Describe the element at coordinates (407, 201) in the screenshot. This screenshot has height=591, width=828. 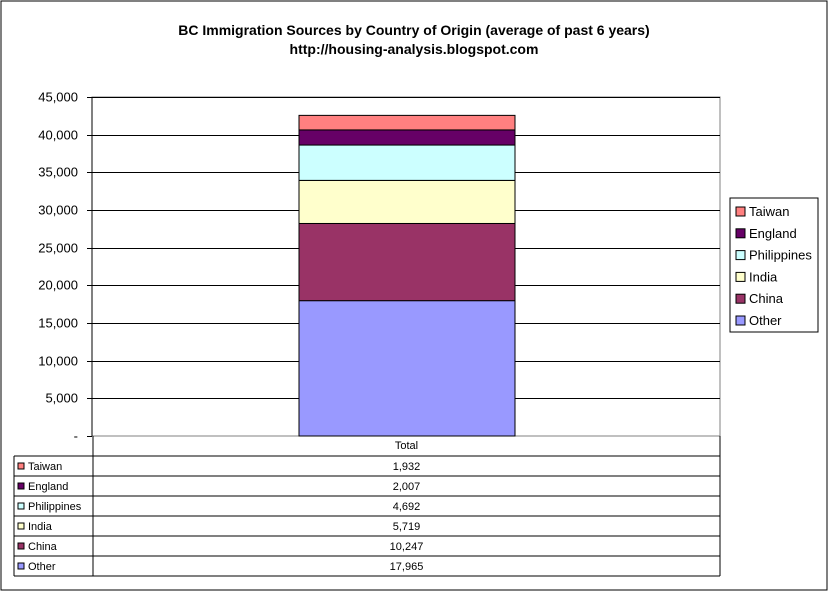
I see `bar-segment-india` at that location.